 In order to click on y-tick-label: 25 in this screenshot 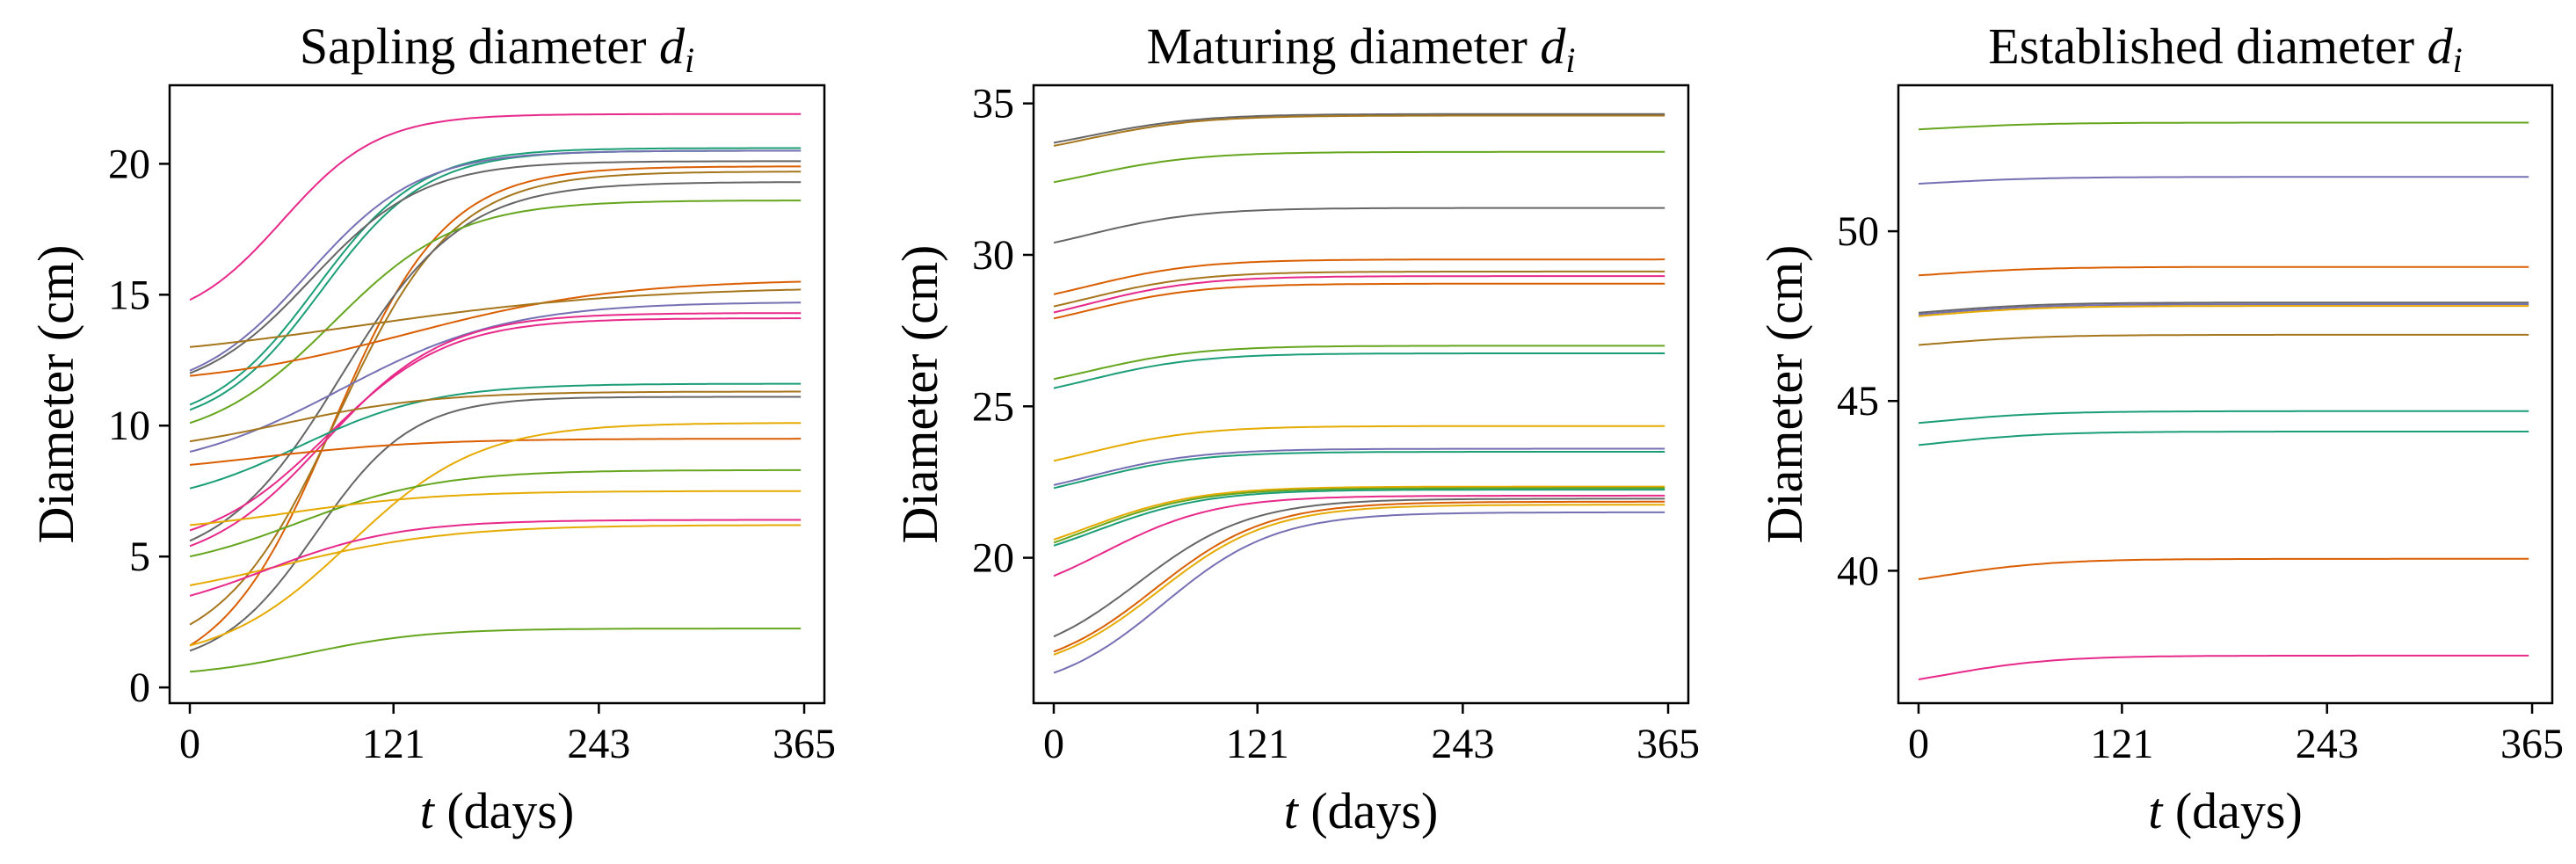, I will do `click(993, 406)`.